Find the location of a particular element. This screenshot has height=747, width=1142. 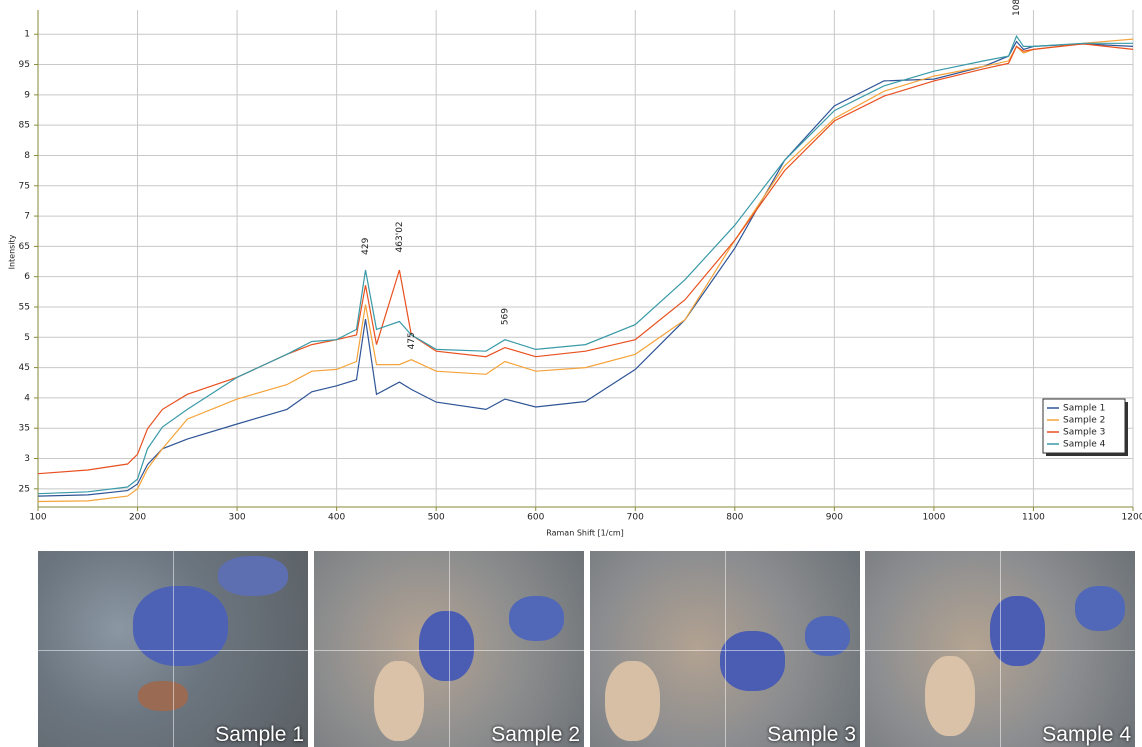

annotation: 1083 is located at coordinates (1017, 8).